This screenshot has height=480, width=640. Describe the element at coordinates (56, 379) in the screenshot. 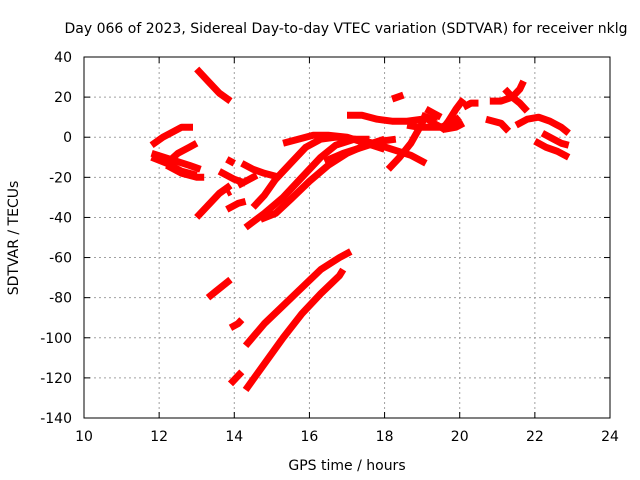

I see `y-tick-label: -120` at that location.